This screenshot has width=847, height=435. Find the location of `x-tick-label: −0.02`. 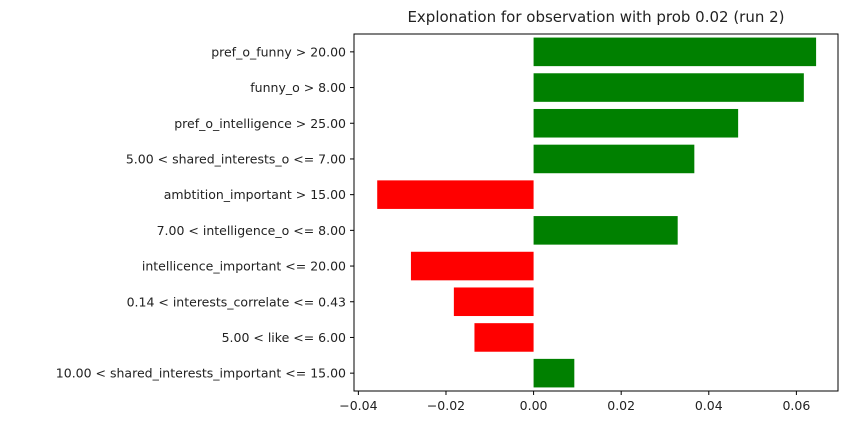

x-tick-label: −0.02 is located at coordinates (446, 405).